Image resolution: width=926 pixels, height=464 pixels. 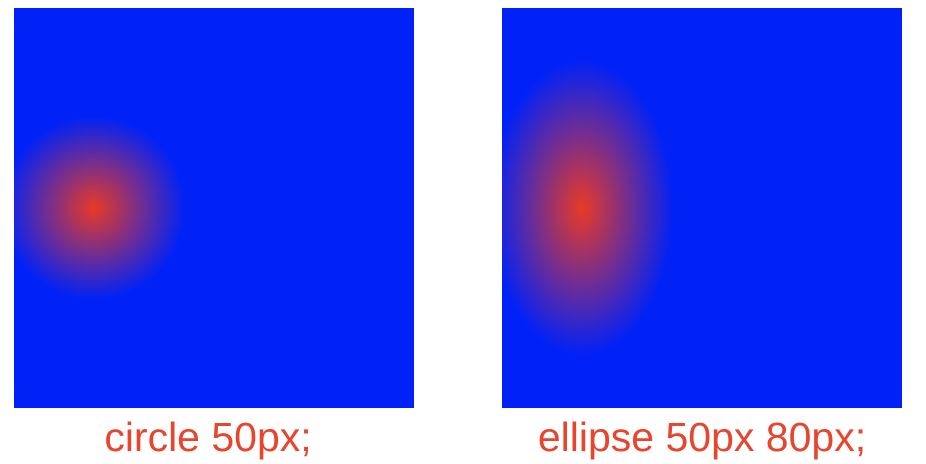 I want to click on circle-gradient-caption: circle 50px;, so click(x=208, y=437).